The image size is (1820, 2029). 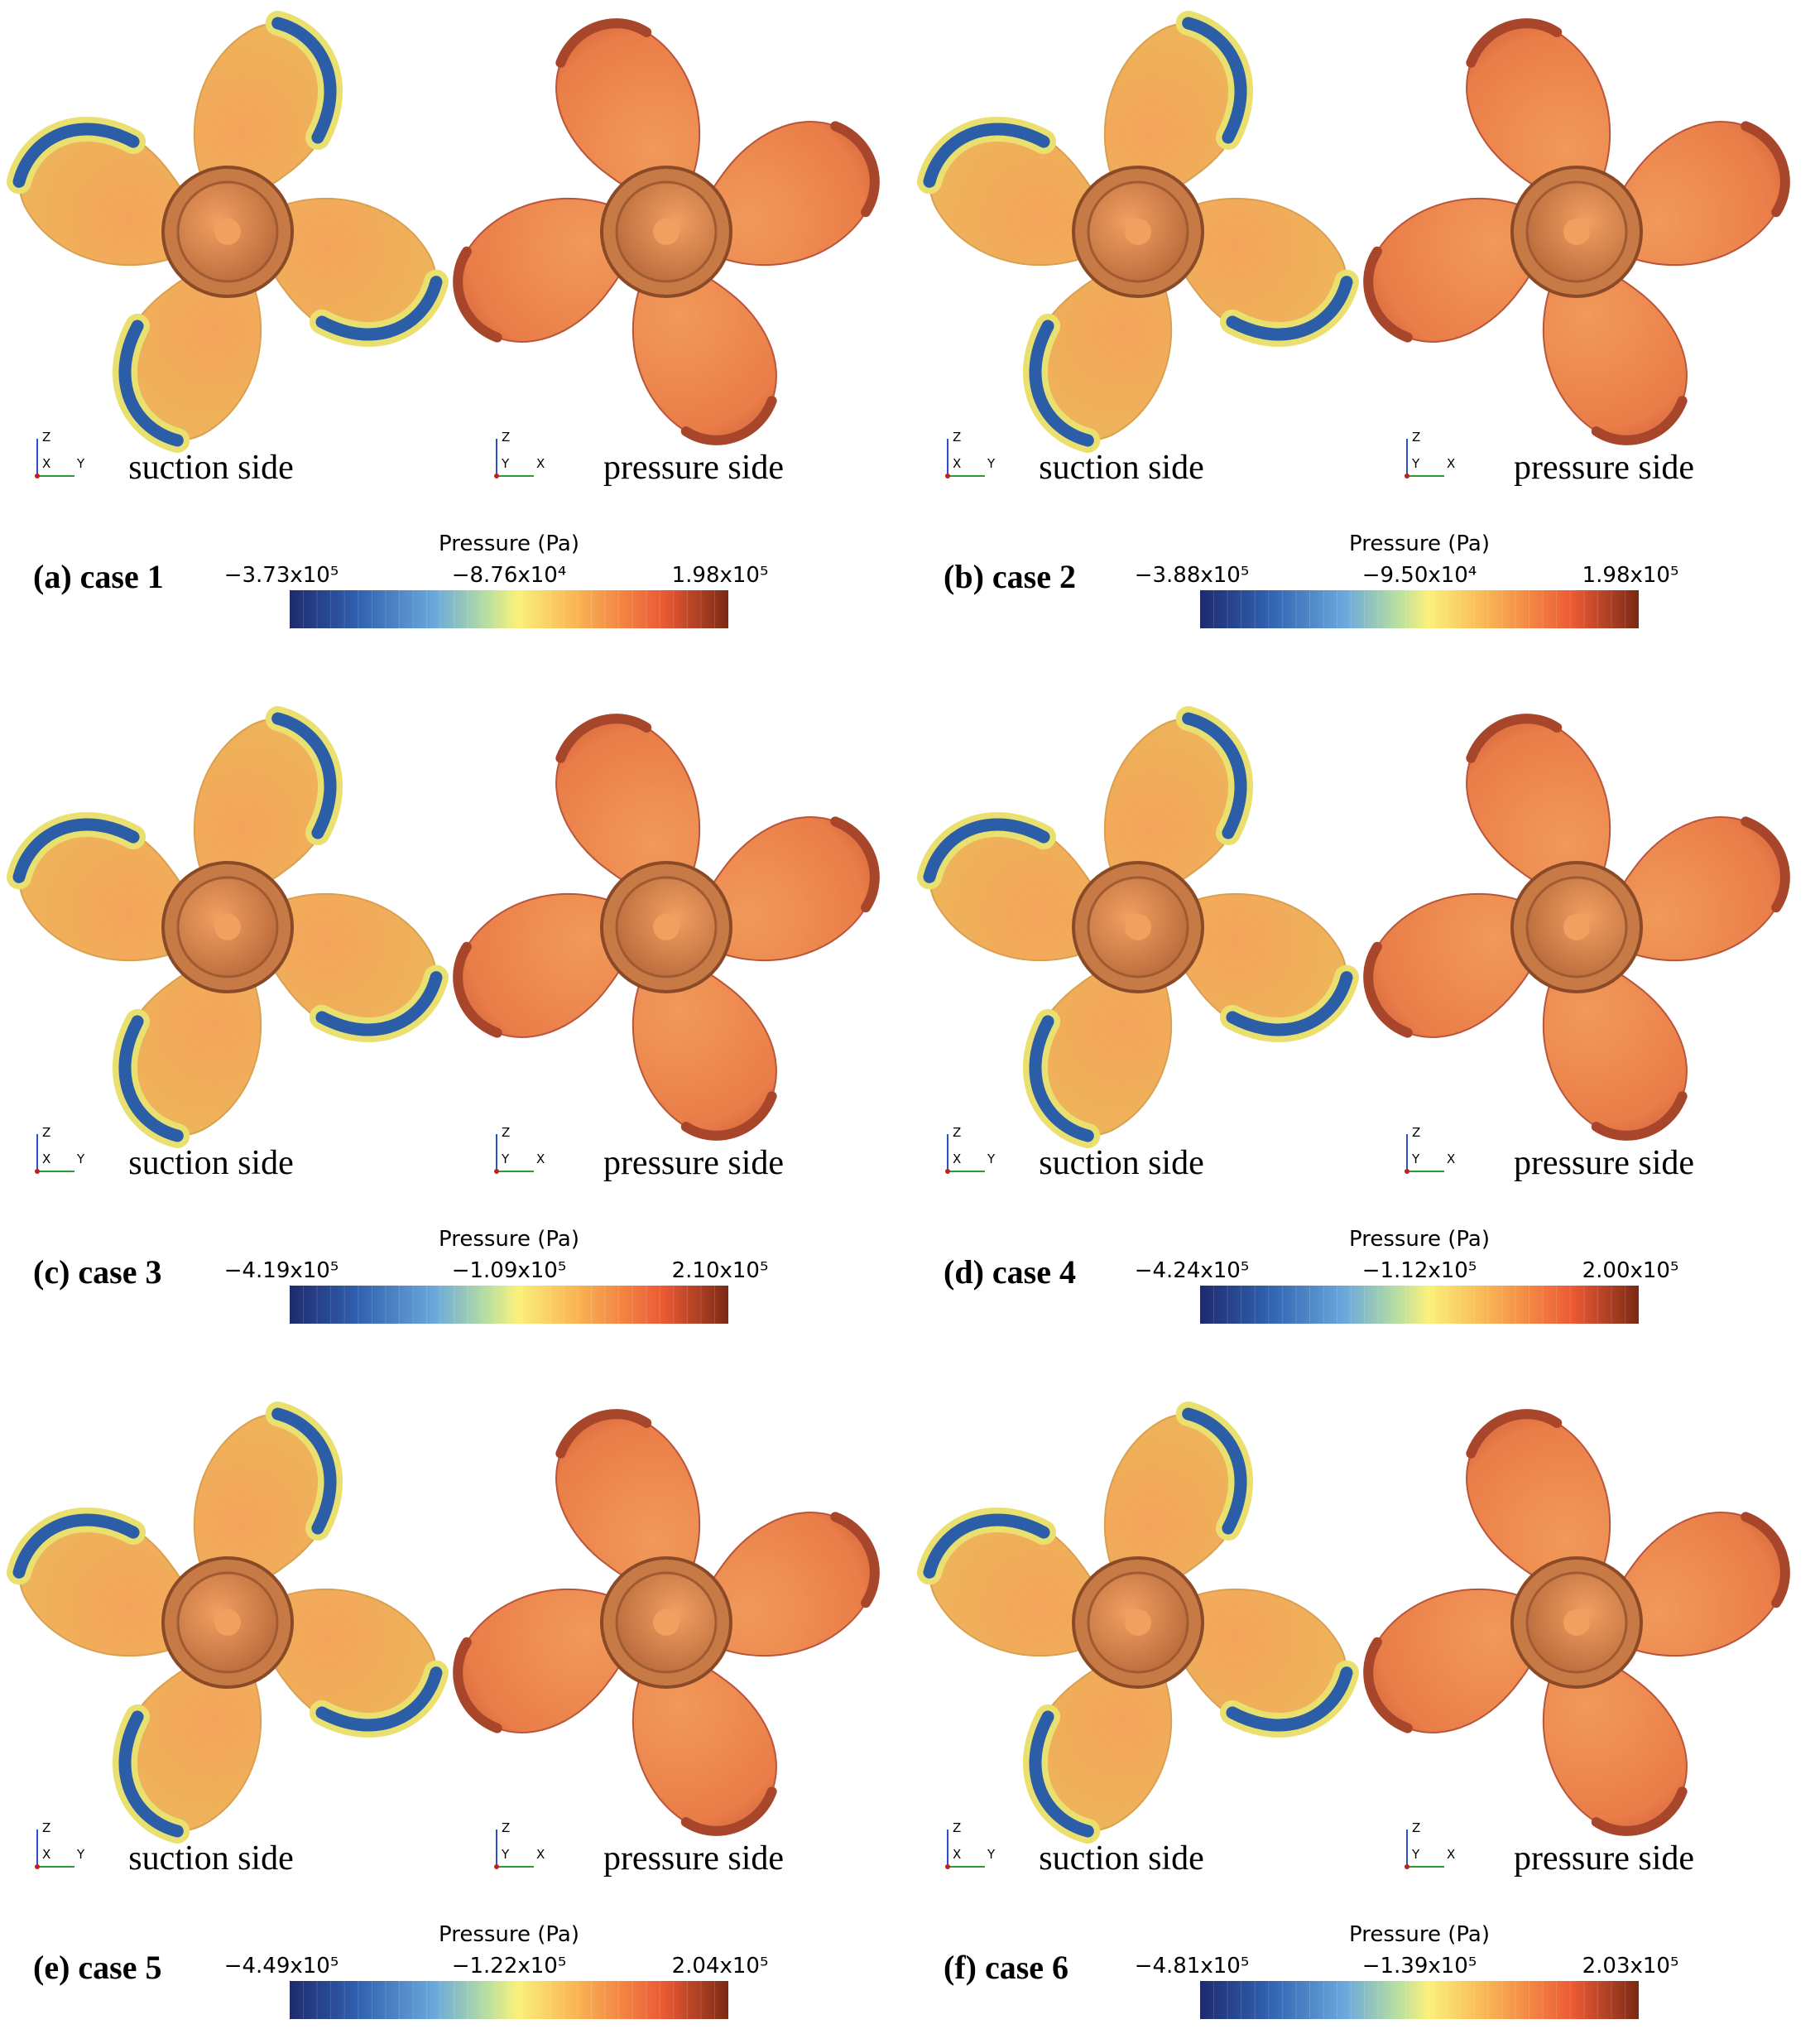 I want to click on case-label: (a) case 1, so click(x=98, y=576).